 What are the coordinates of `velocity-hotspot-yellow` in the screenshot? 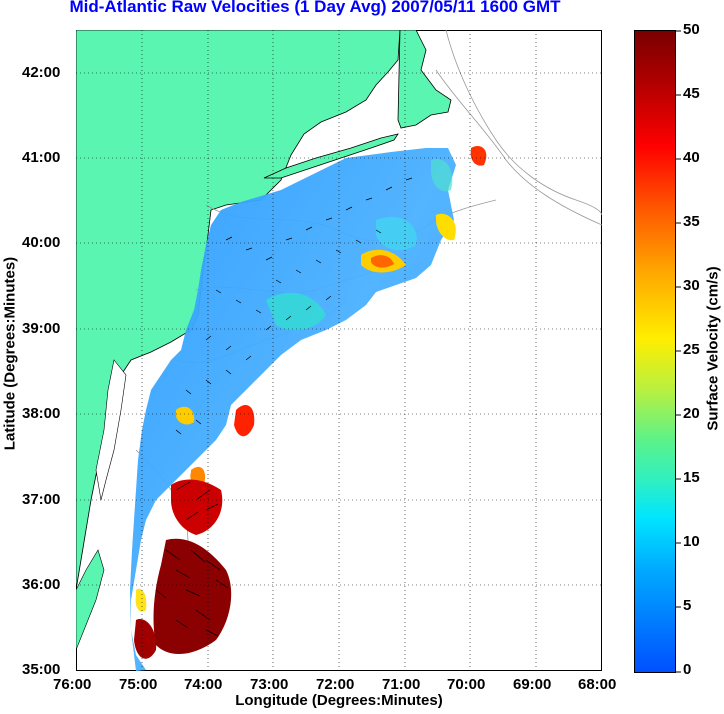 It's located at (141, 600).